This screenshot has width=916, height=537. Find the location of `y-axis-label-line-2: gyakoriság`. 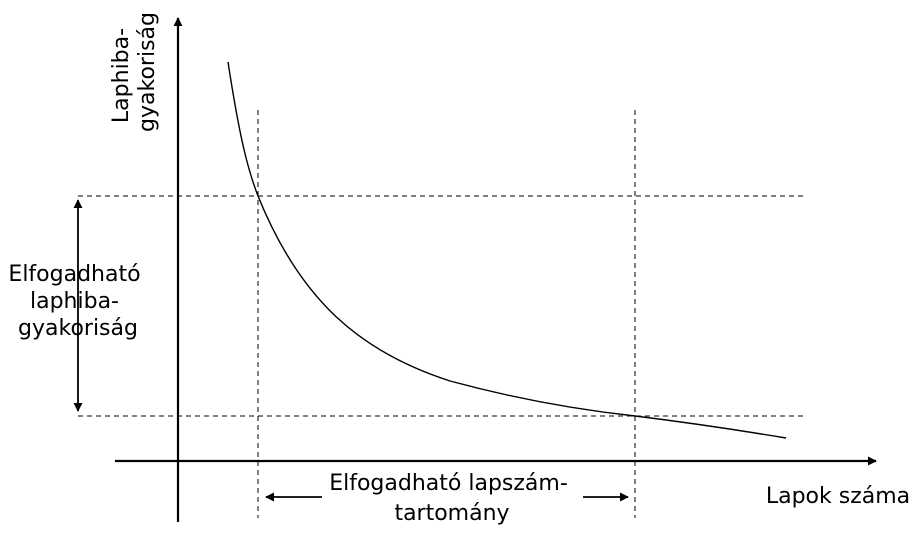

y-axis-label-line-2: gyakoriság is located at coordinates (147, 72).